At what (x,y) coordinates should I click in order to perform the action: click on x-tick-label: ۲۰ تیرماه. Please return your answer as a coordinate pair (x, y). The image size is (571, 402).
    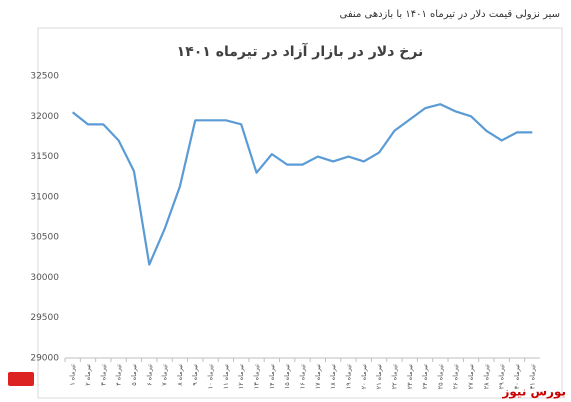
    Looking at the image, I should click on (364, 376).